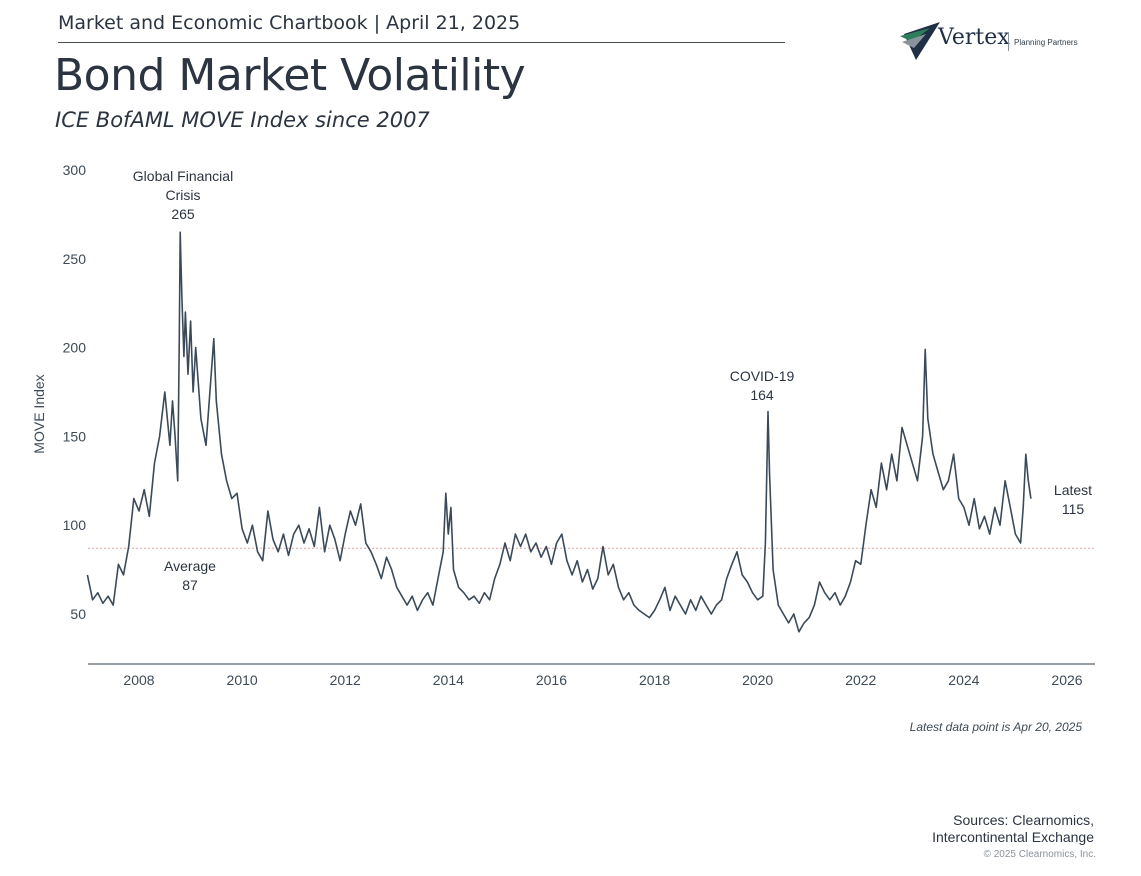  Describe the element at coordinates (1066, 680) in the screenshot. I see `x-tick-label: 2026` at that location.